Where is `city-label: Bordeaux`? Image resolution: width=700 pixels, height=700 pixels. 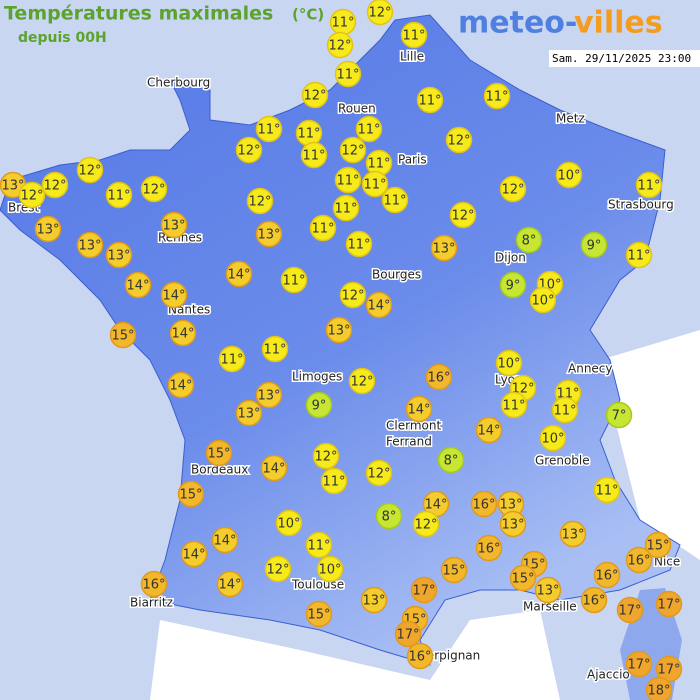
city-label: Bordeaux is located at coordinates (219, 470).